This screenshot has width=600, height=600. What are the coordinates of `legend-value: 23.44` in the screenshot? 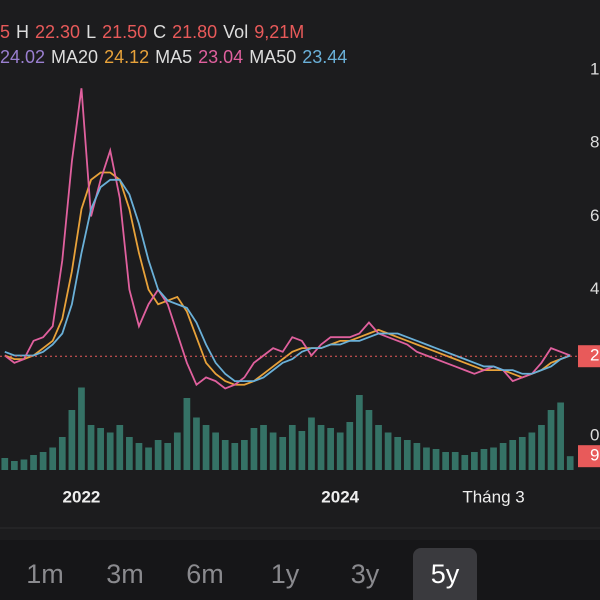 It's located at (325, 57).